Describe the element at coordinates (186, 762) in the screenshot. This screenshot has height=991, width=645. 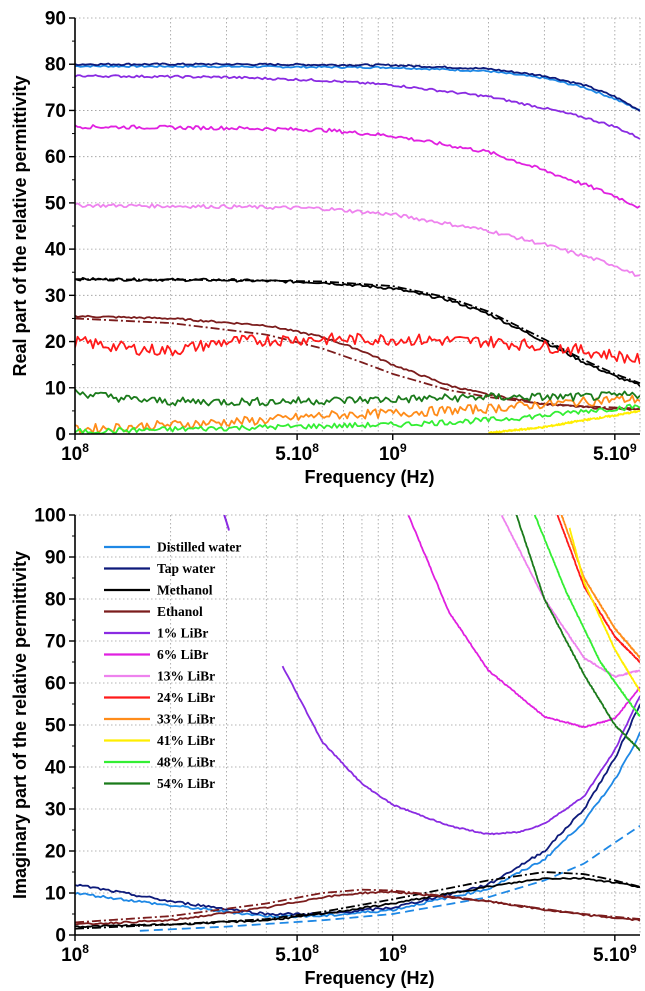
I see `legend-label-48-libr: 48% LiBr` at that location.